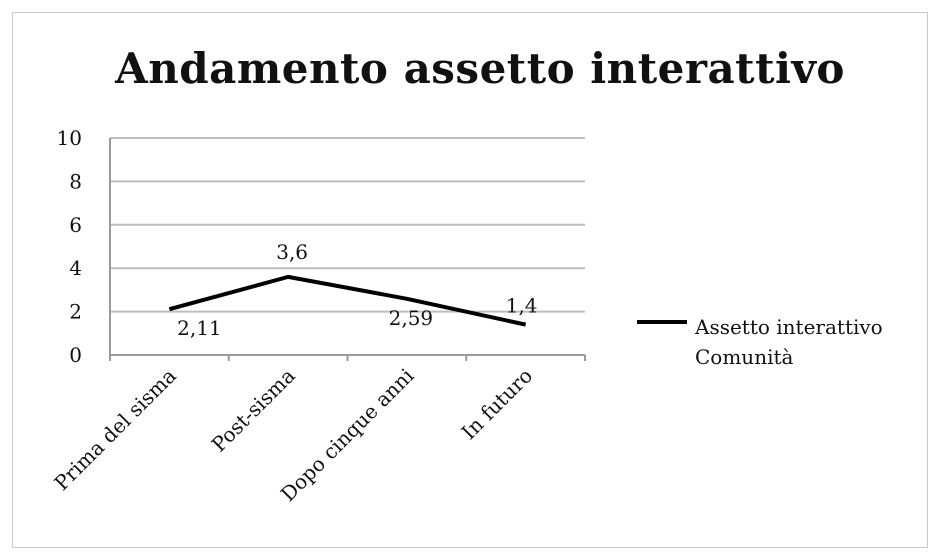 This screenshot has height=552, width=938. Describe the element at coordinates (292, 252) in the screenshot. I see `data-label: 3,6` at that location.